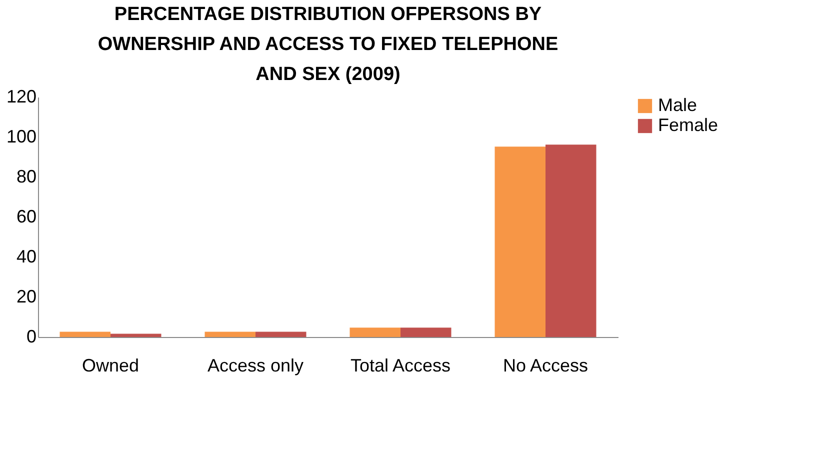  What do you see at coordinates (26, 256) in the screenshot?
I see `y-tick-label: 40` at bounding box center [26, 256].